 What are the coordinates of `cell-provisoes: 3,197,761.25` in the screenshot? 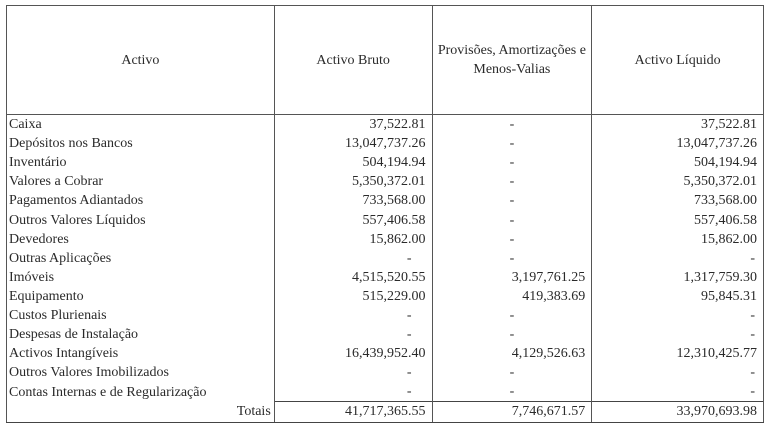 It's located at (512, 277).